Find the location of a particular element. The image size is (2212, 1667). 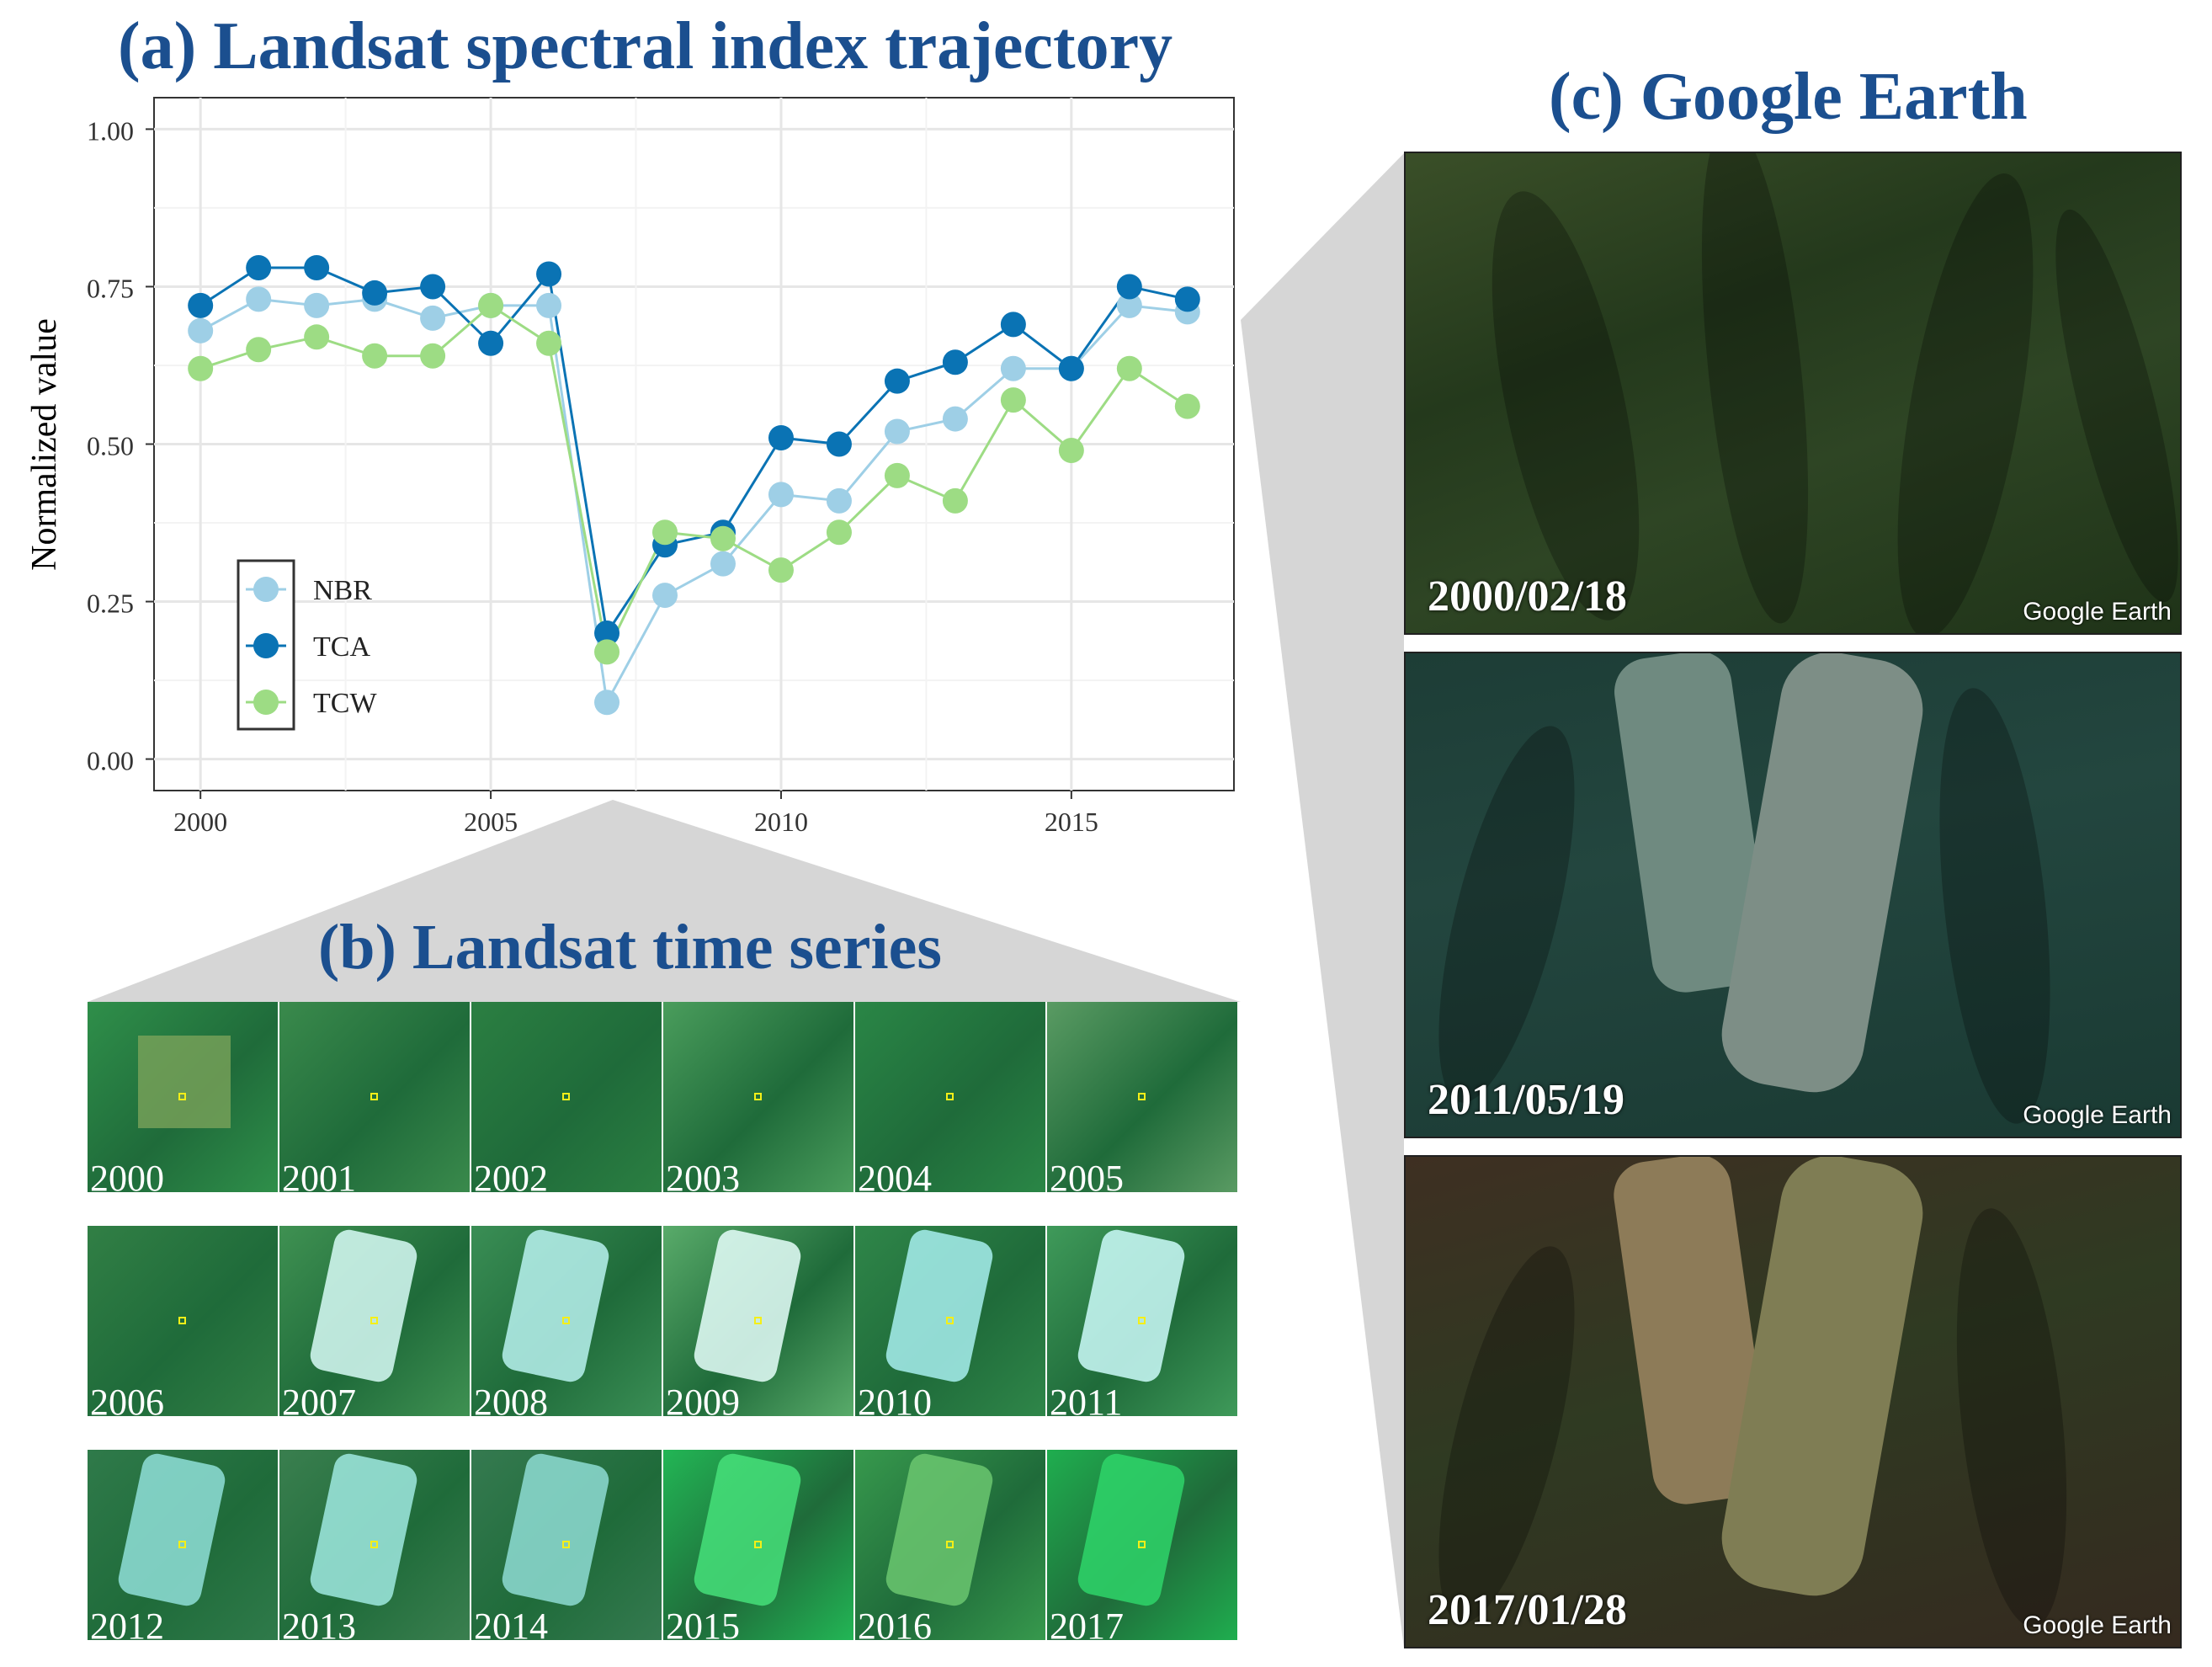

google-earth-image-2000: 2000/02/18 Google Earth is located at coordinates (1793, 393).